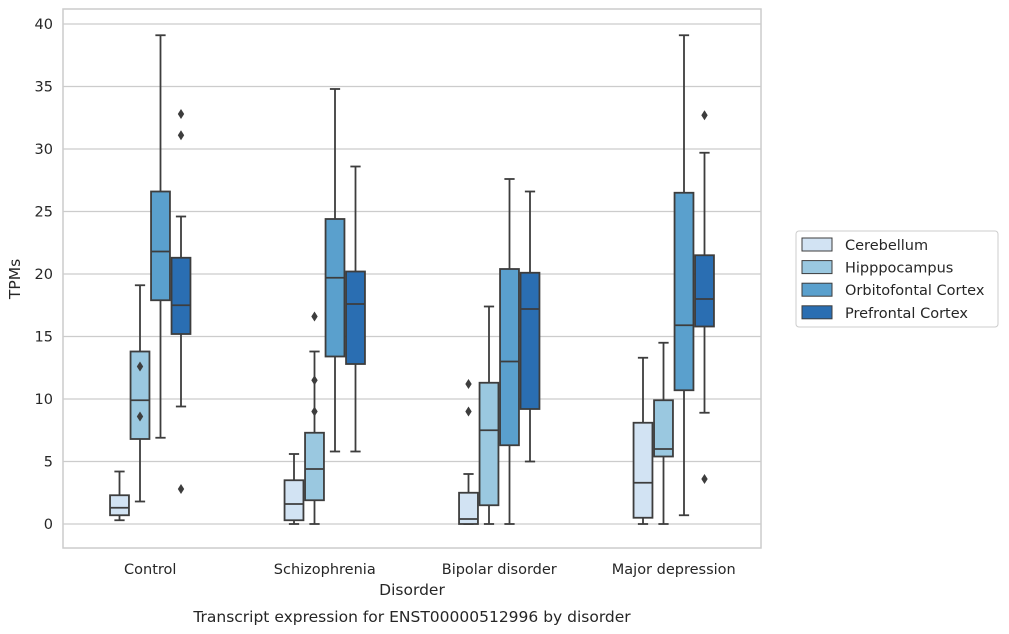  I want to click on legend-frame, so click(897, 279).